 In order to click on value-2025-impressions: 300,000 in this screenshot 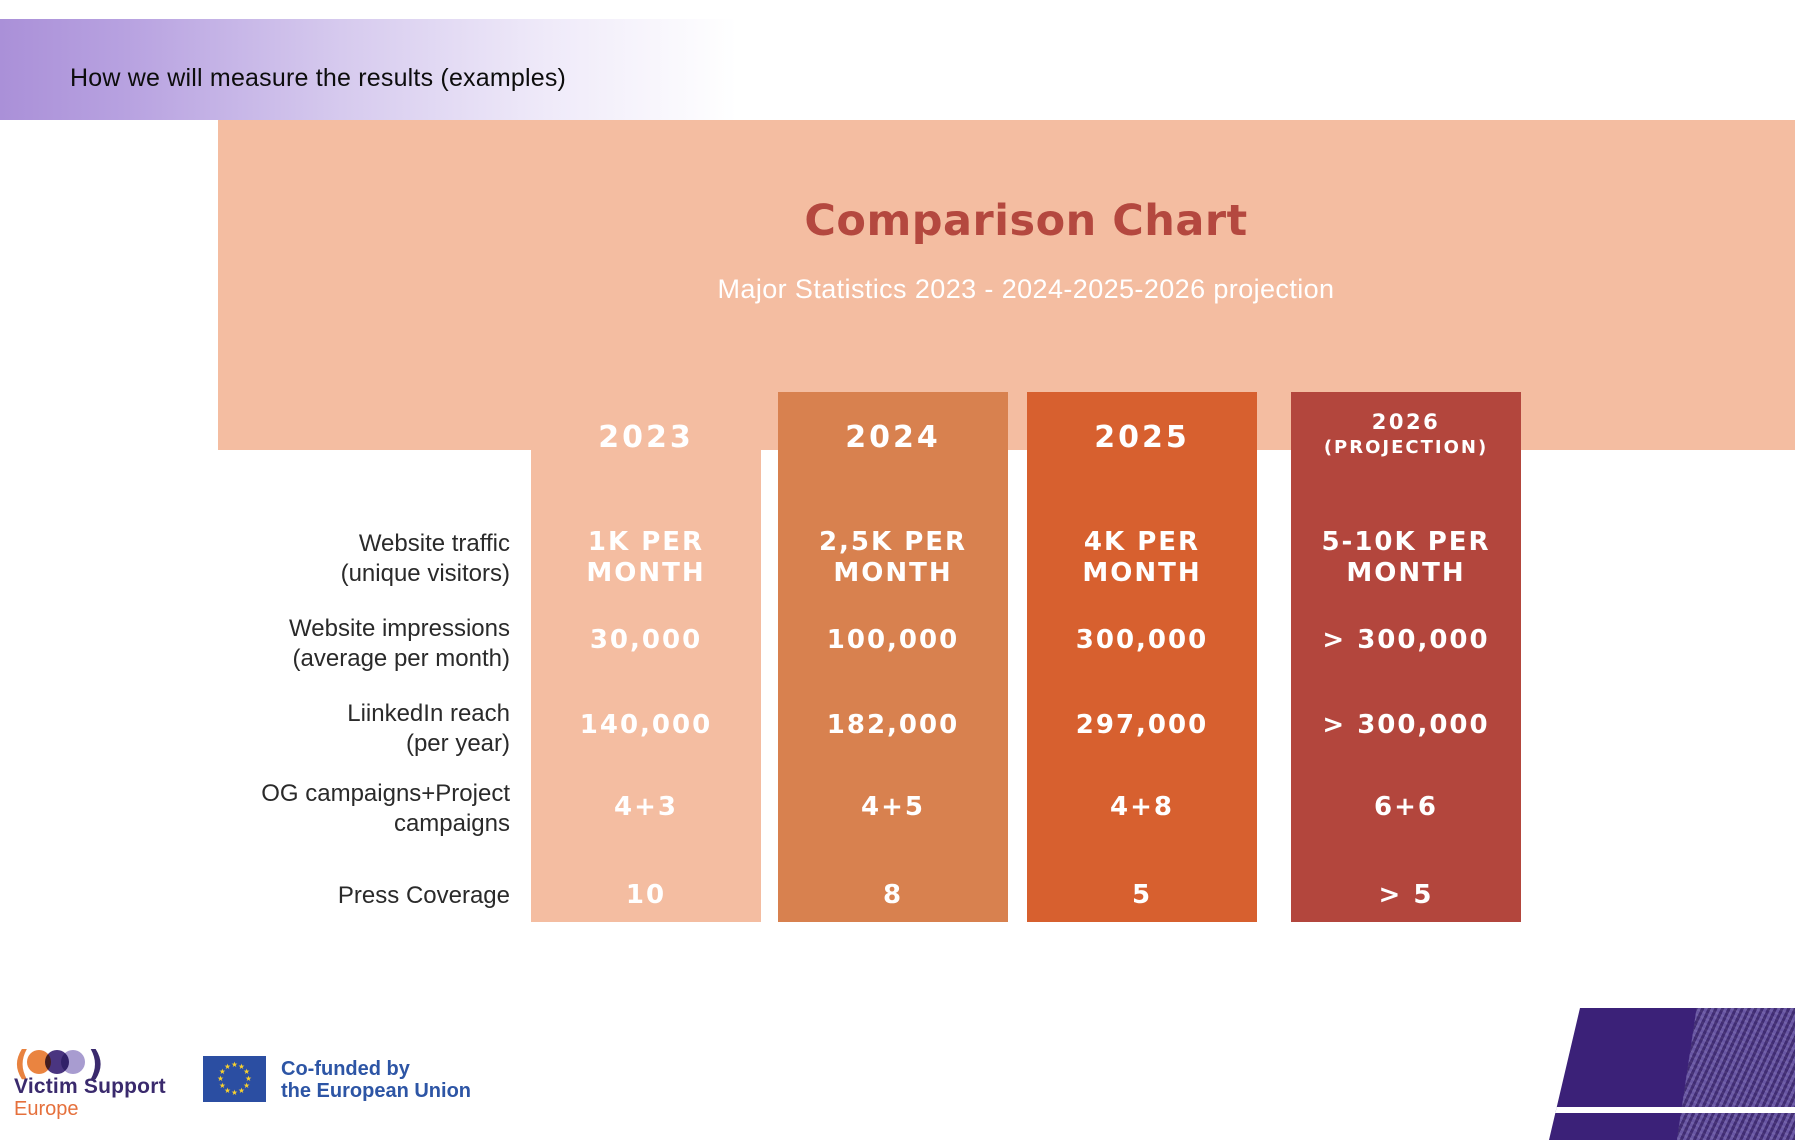, I will do `click(1142, 640)`.